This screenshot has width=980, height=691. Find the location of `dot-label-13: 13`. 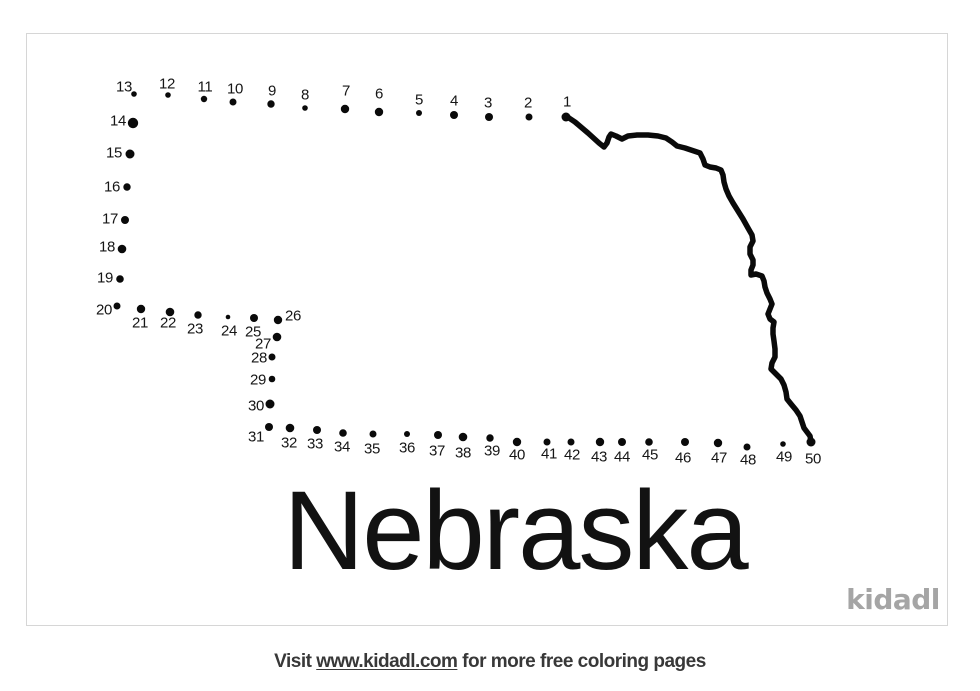

dot-label-13: 13 is located at coordinates (124, 87).